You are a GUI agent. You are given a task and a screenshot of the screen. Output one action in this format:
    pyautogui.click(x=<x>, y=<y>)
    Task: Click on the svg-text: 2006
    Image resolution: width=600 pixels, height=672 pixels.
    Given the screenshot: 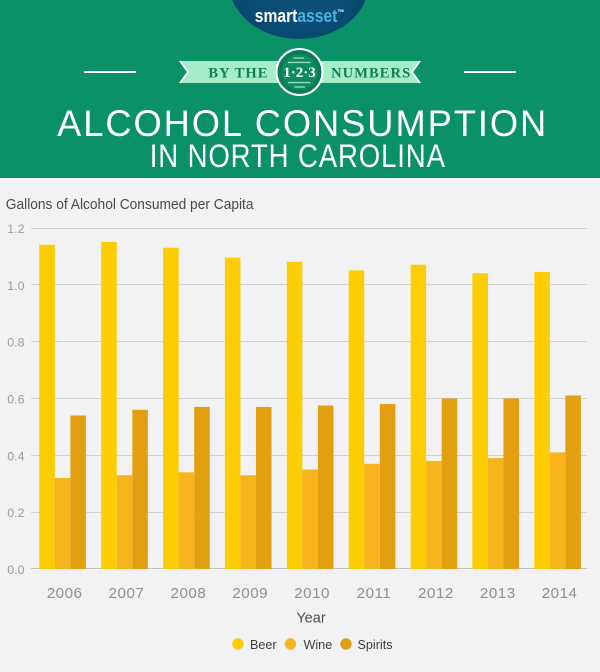 What is the action you would take?
    pyautogui.click(x=65, y=593)
    